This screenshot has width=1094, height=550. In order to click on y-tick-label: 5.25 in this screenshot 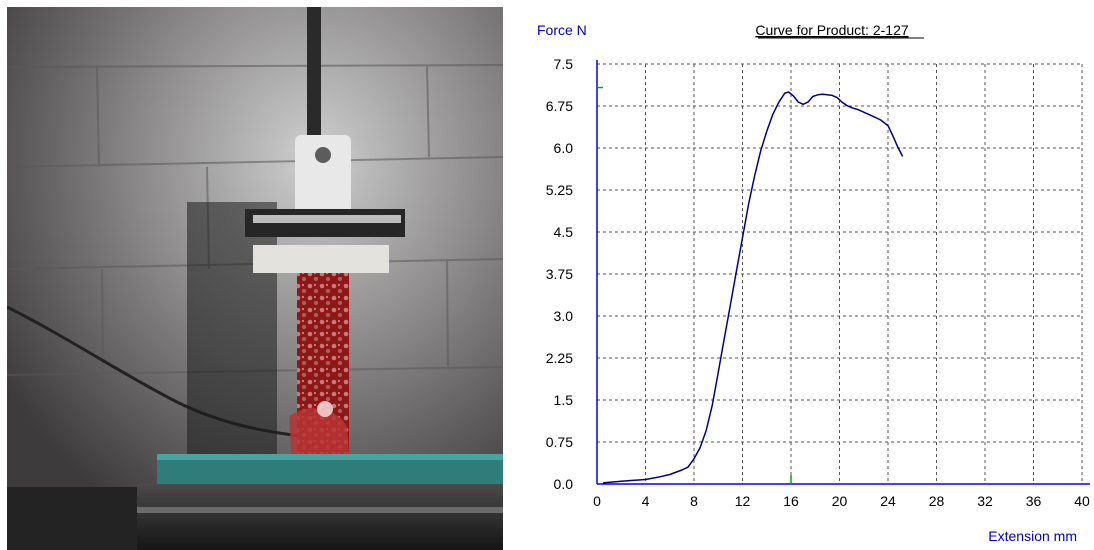, I will do `click(559, 190)`.